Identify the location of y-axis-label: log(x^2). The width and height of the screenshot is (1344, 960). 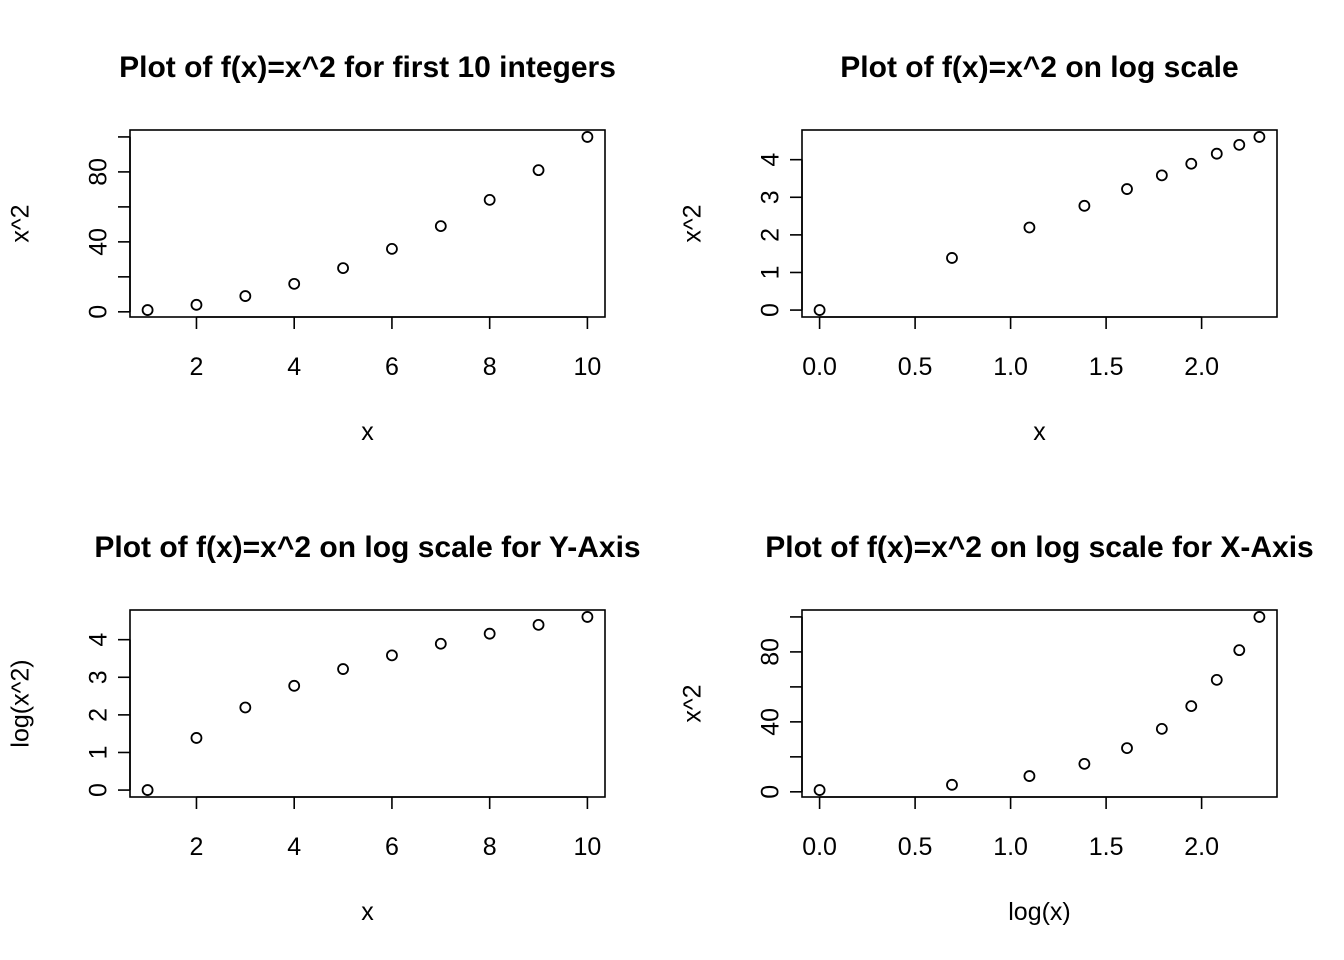
(21, 703).